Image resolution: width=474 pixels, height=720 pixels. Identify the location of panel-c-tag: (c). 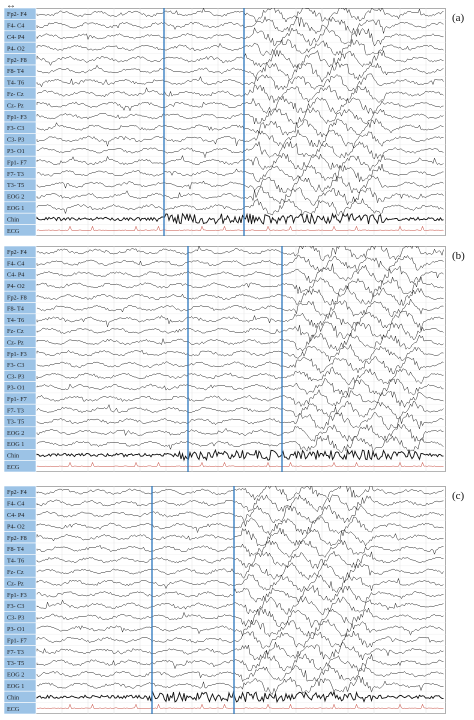
(458, 496).